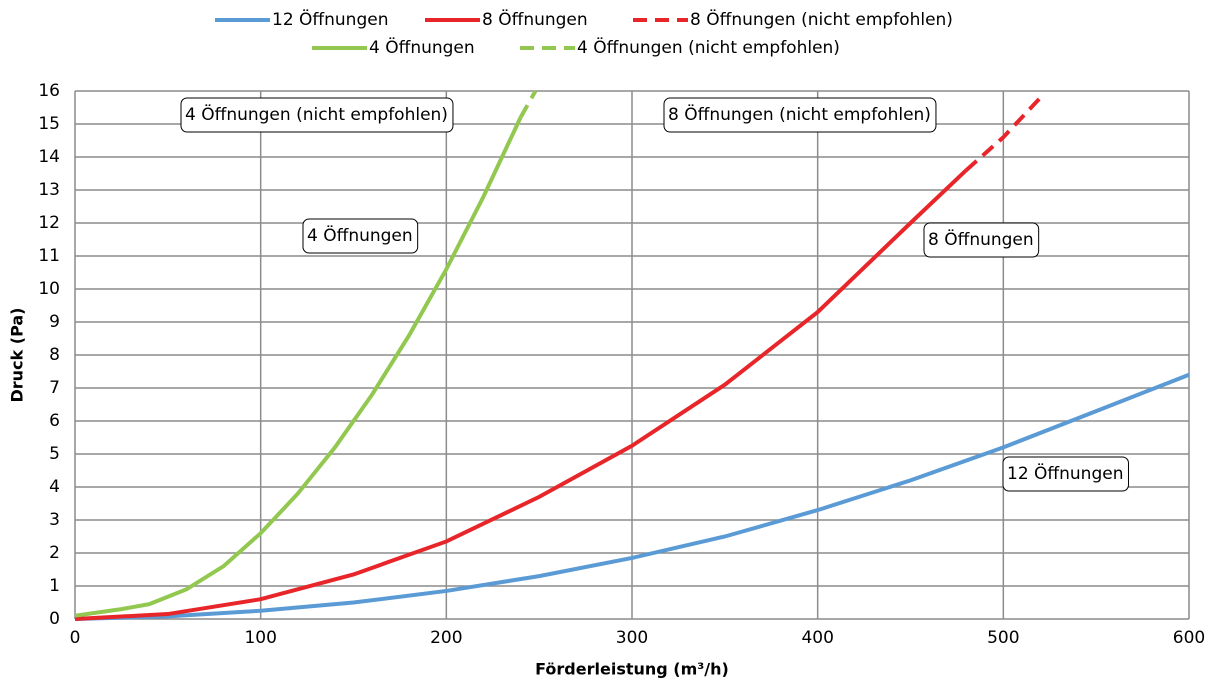 This screenshot has height=682, width=1217. I want to click on legend-label: 4 Öffnungen, so click(422, 47).